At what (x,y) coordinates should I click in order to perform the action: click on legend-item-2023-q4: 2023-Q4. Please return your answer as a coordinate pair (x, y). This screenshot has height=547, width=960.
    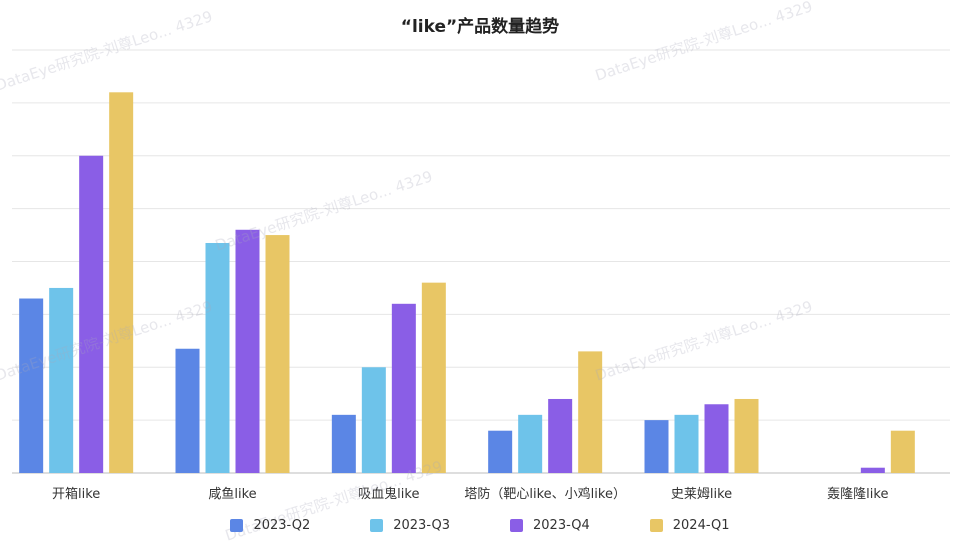
    Looking at the image, I should click on (550, 525).